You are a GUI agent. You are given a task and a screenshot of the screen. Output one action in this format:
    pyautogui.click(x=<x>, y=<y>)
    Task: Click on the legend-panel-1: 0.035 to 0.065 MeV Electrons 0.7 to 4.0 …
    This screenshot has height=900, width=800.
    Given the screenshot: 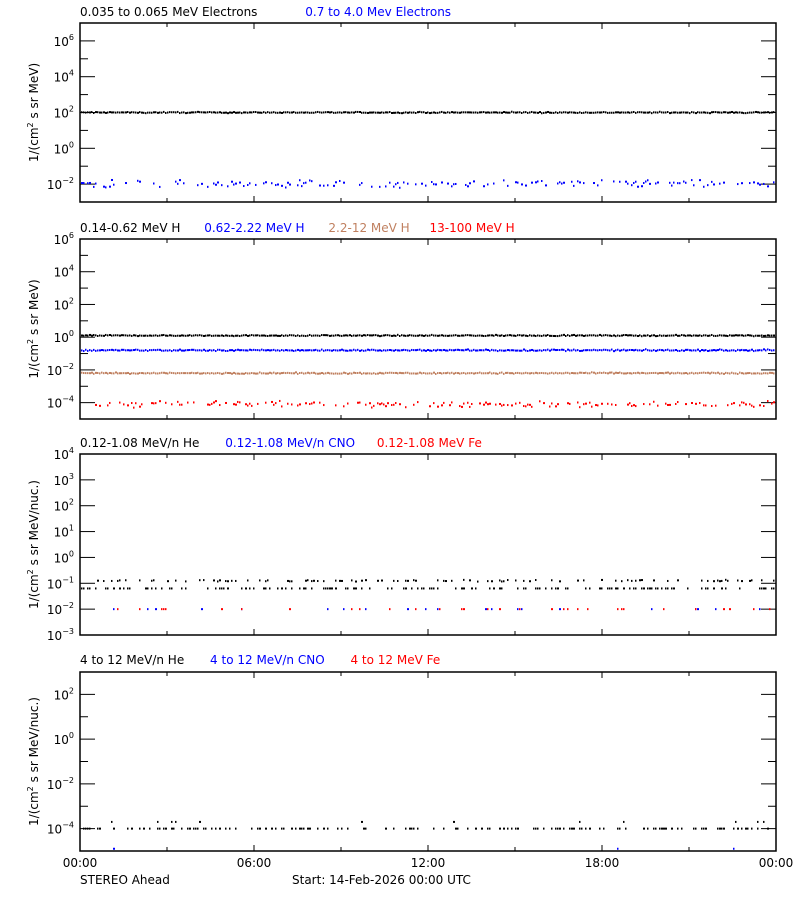 What is the action you would take?
    pyautogui.click(x=265, y=12)
    